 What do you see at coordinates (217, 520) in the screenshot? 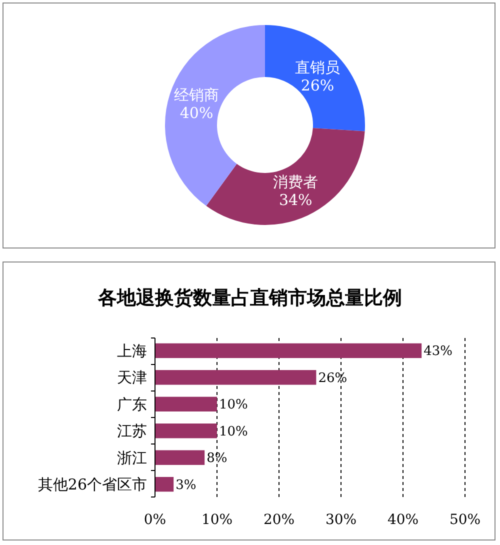
I see `x-tick-label: 10%` at bounding box center [217, 520].